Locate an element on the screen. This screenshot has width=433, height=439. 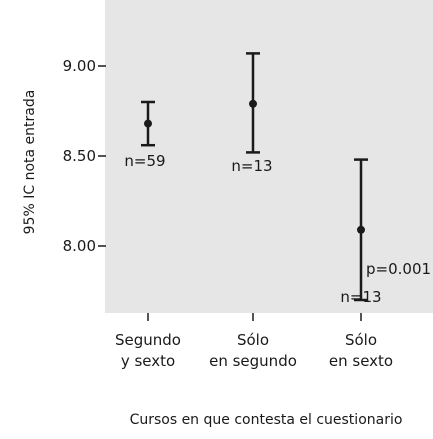
y-tick-label: 8.00 is located at coordinates (79, 246).